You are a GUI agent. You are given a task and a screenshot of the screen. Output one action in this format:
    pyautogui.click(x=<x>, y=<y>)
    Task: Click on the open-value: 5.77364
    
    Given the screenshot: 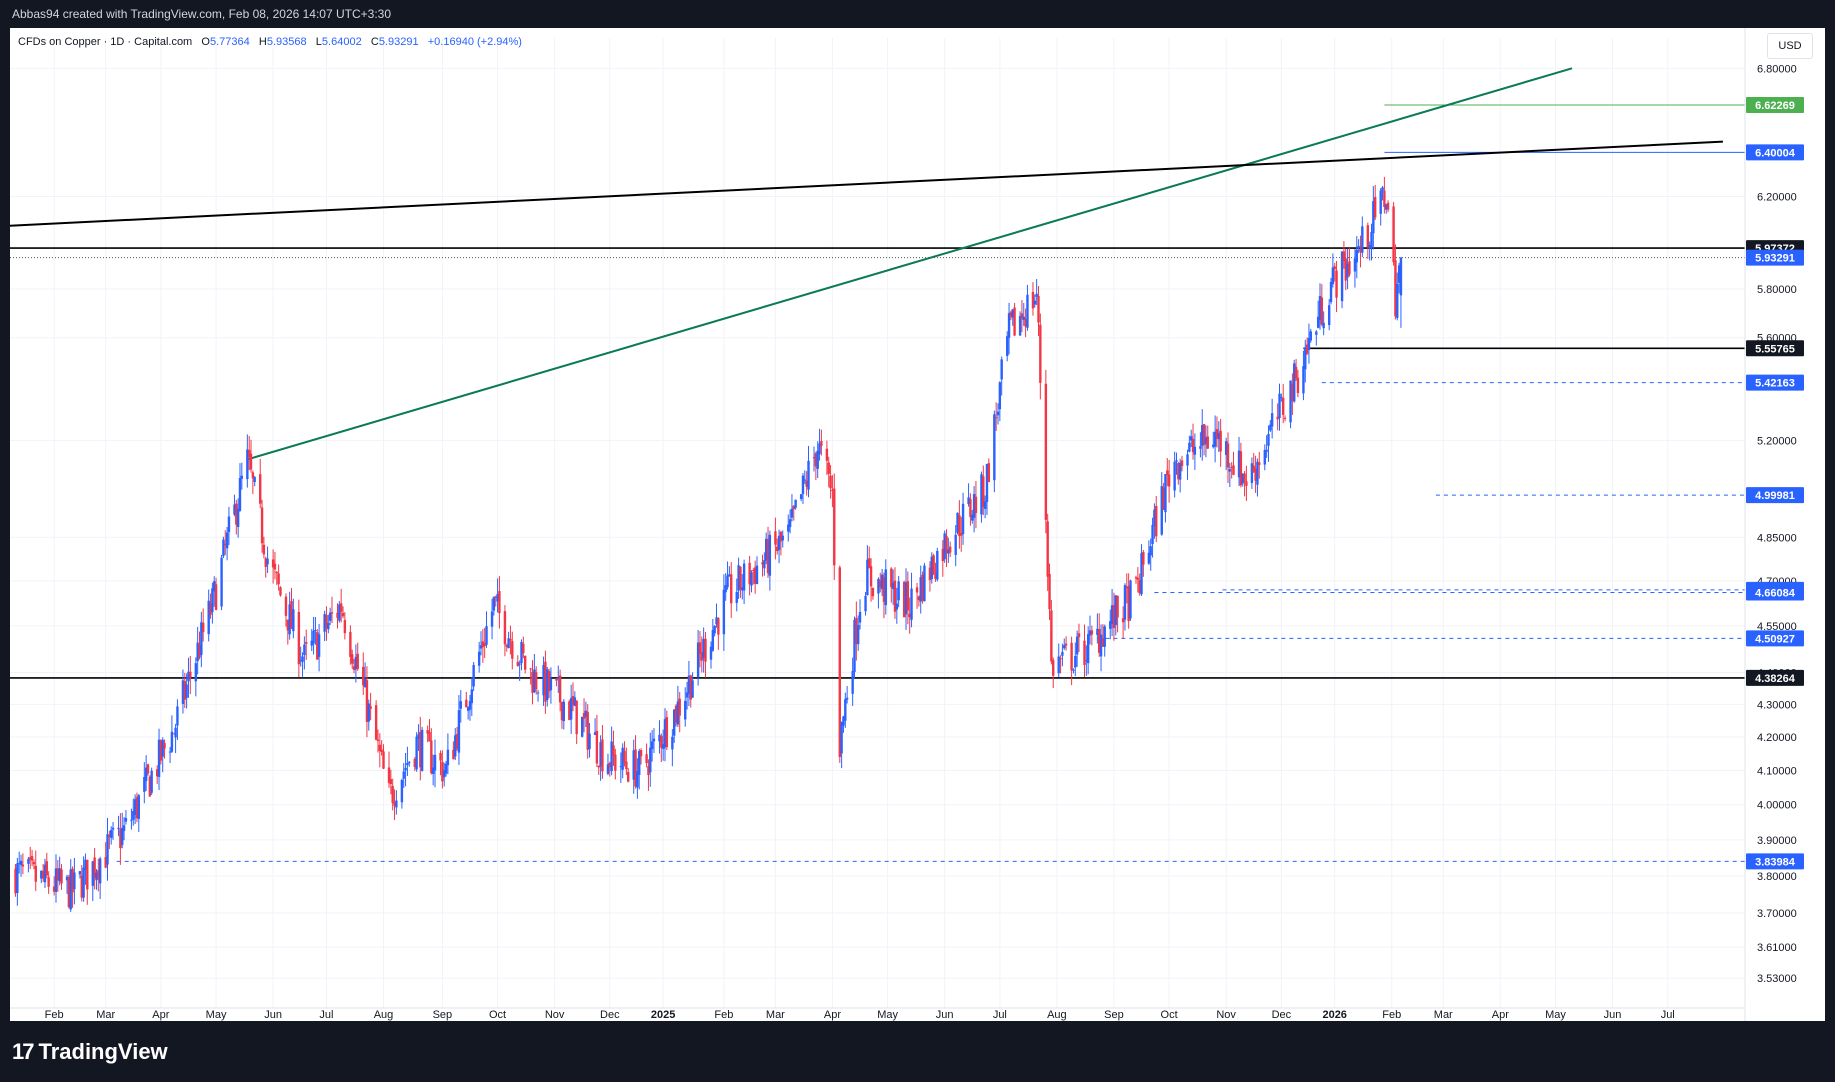 What is the action you would take?
    pyautogui.click(x=229, y=42)
    